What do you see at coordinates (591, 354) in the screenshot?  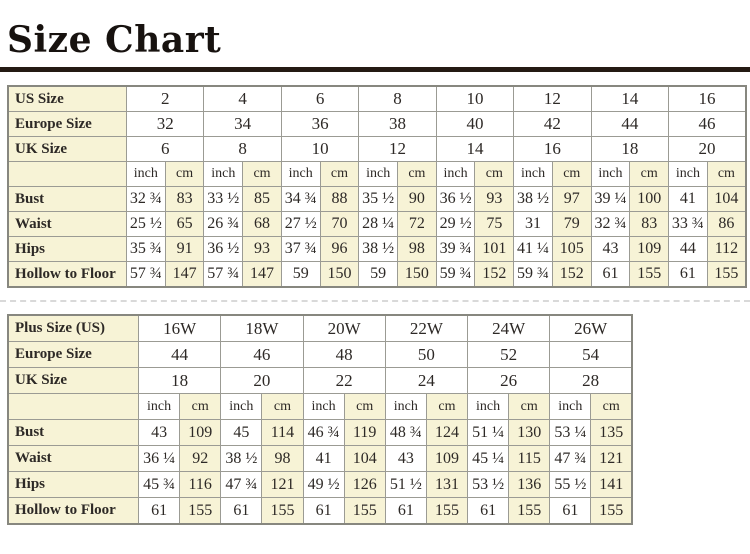 I see `size-value-cell: 54` at bounding box center [591, 354].